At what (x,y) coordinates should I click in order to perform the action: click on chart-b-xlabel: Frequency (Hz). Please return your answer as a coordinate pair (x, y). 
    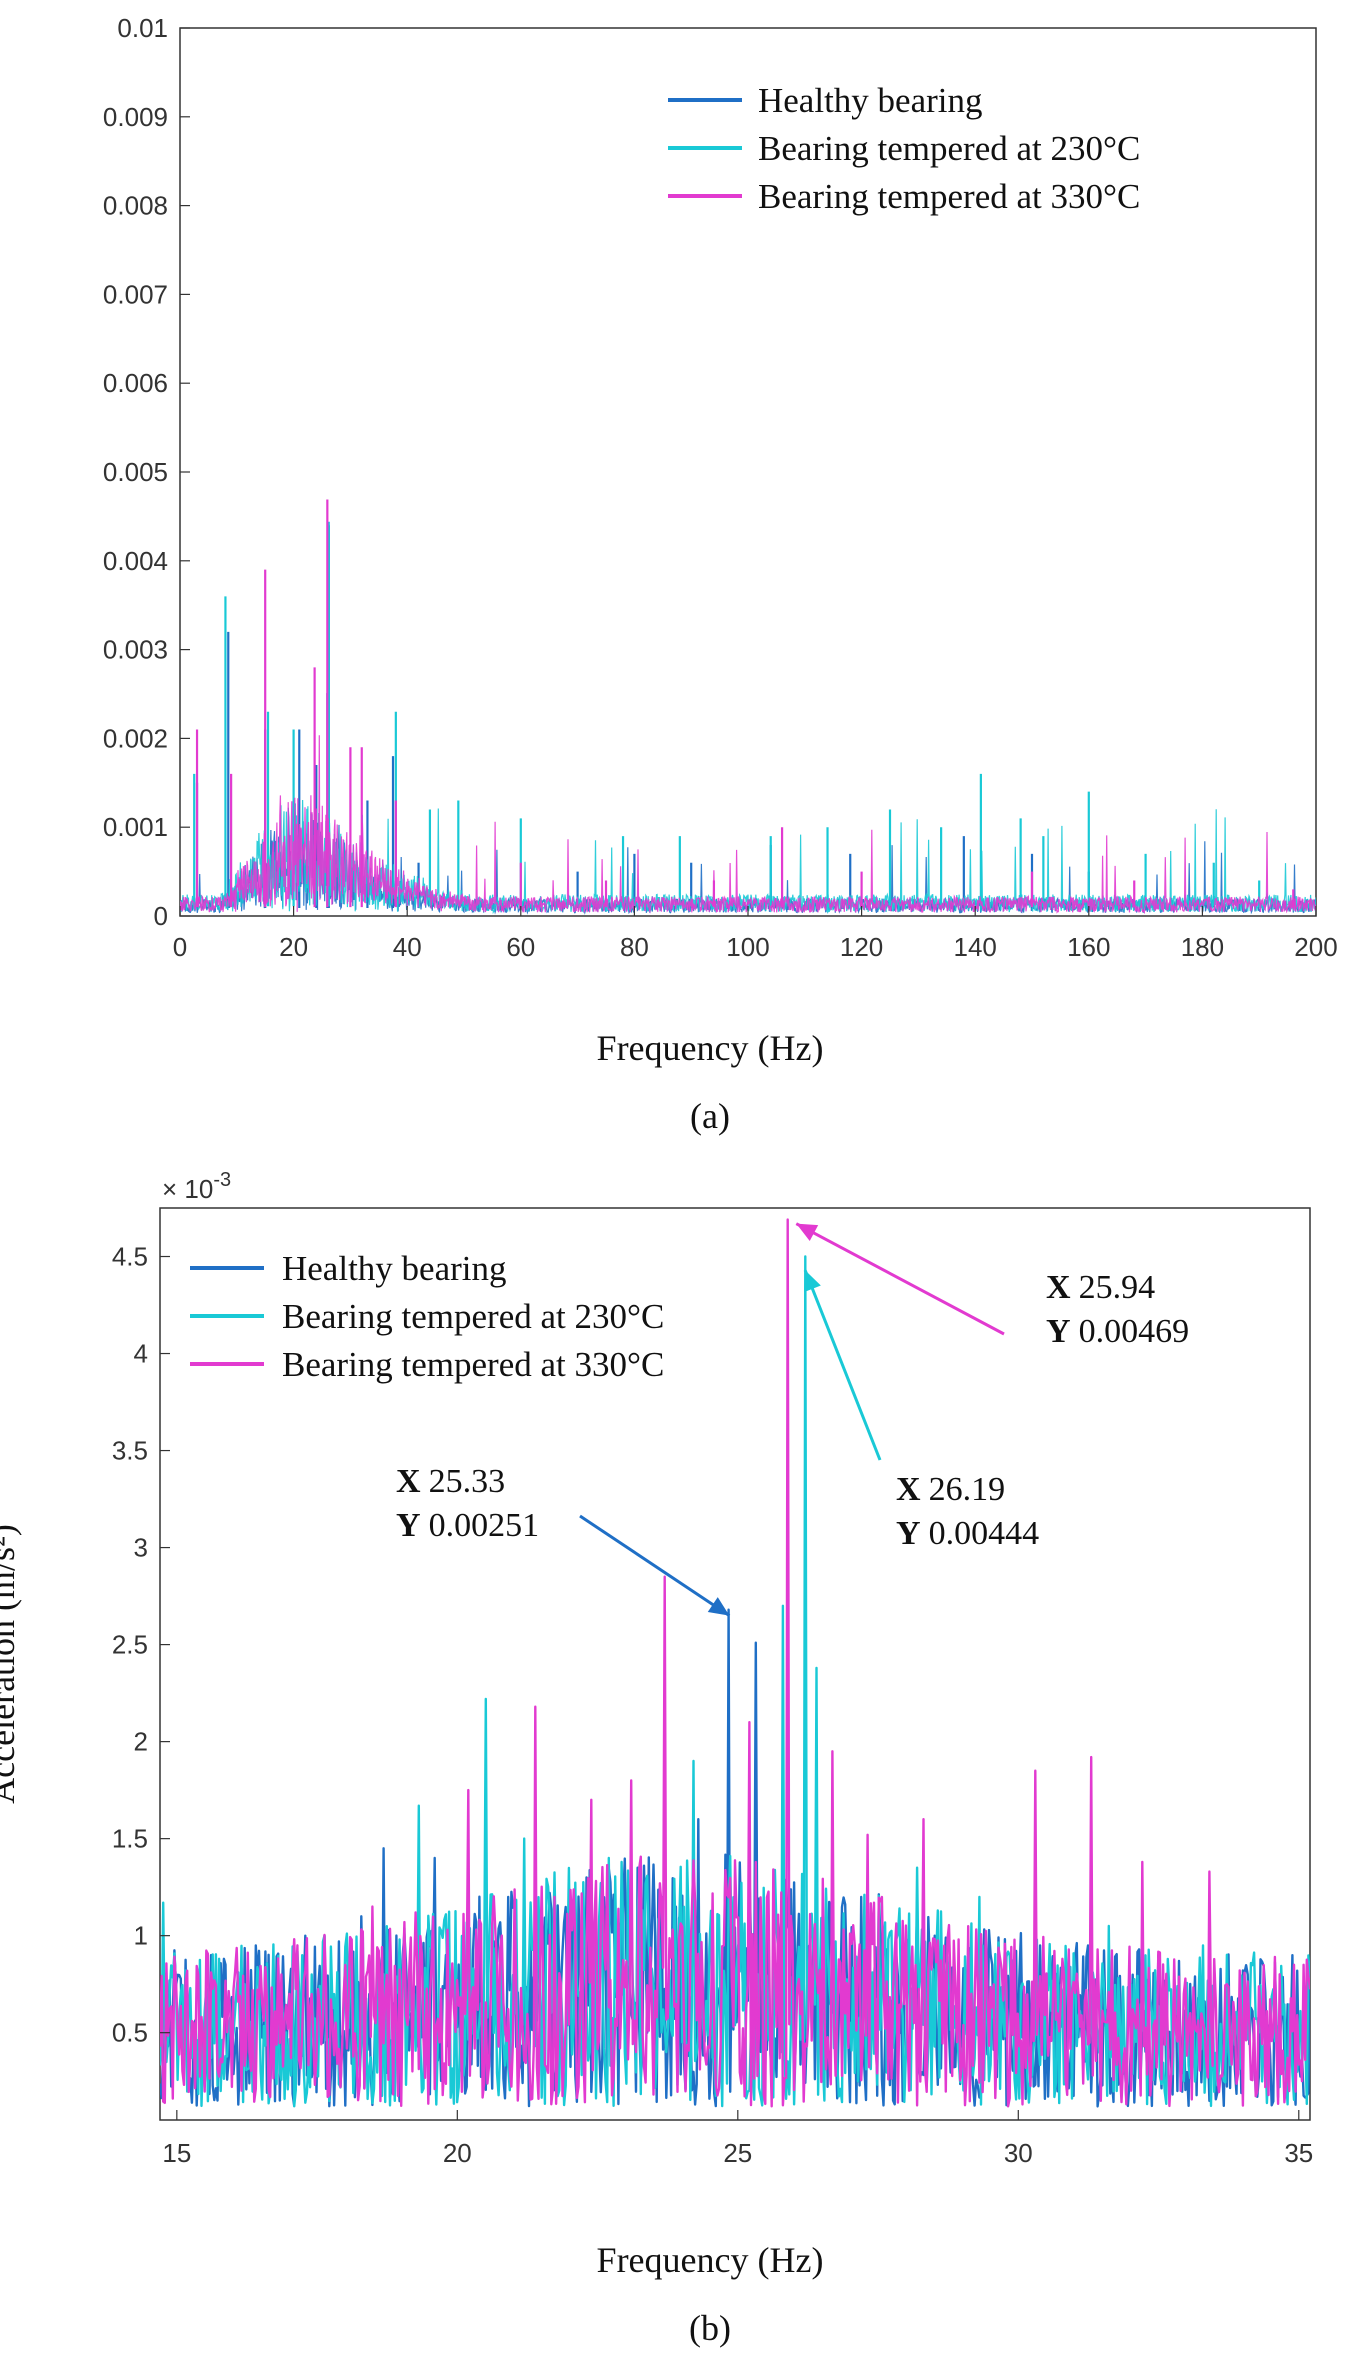
    Looking at the image, I should click on (710, 2260).